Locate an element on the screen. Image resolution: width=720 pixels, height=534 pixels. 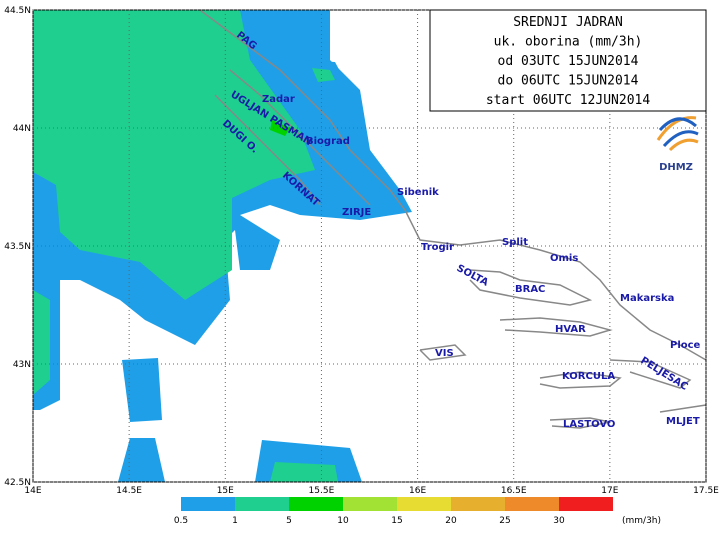
title-box is located at coordinates (568, 60).